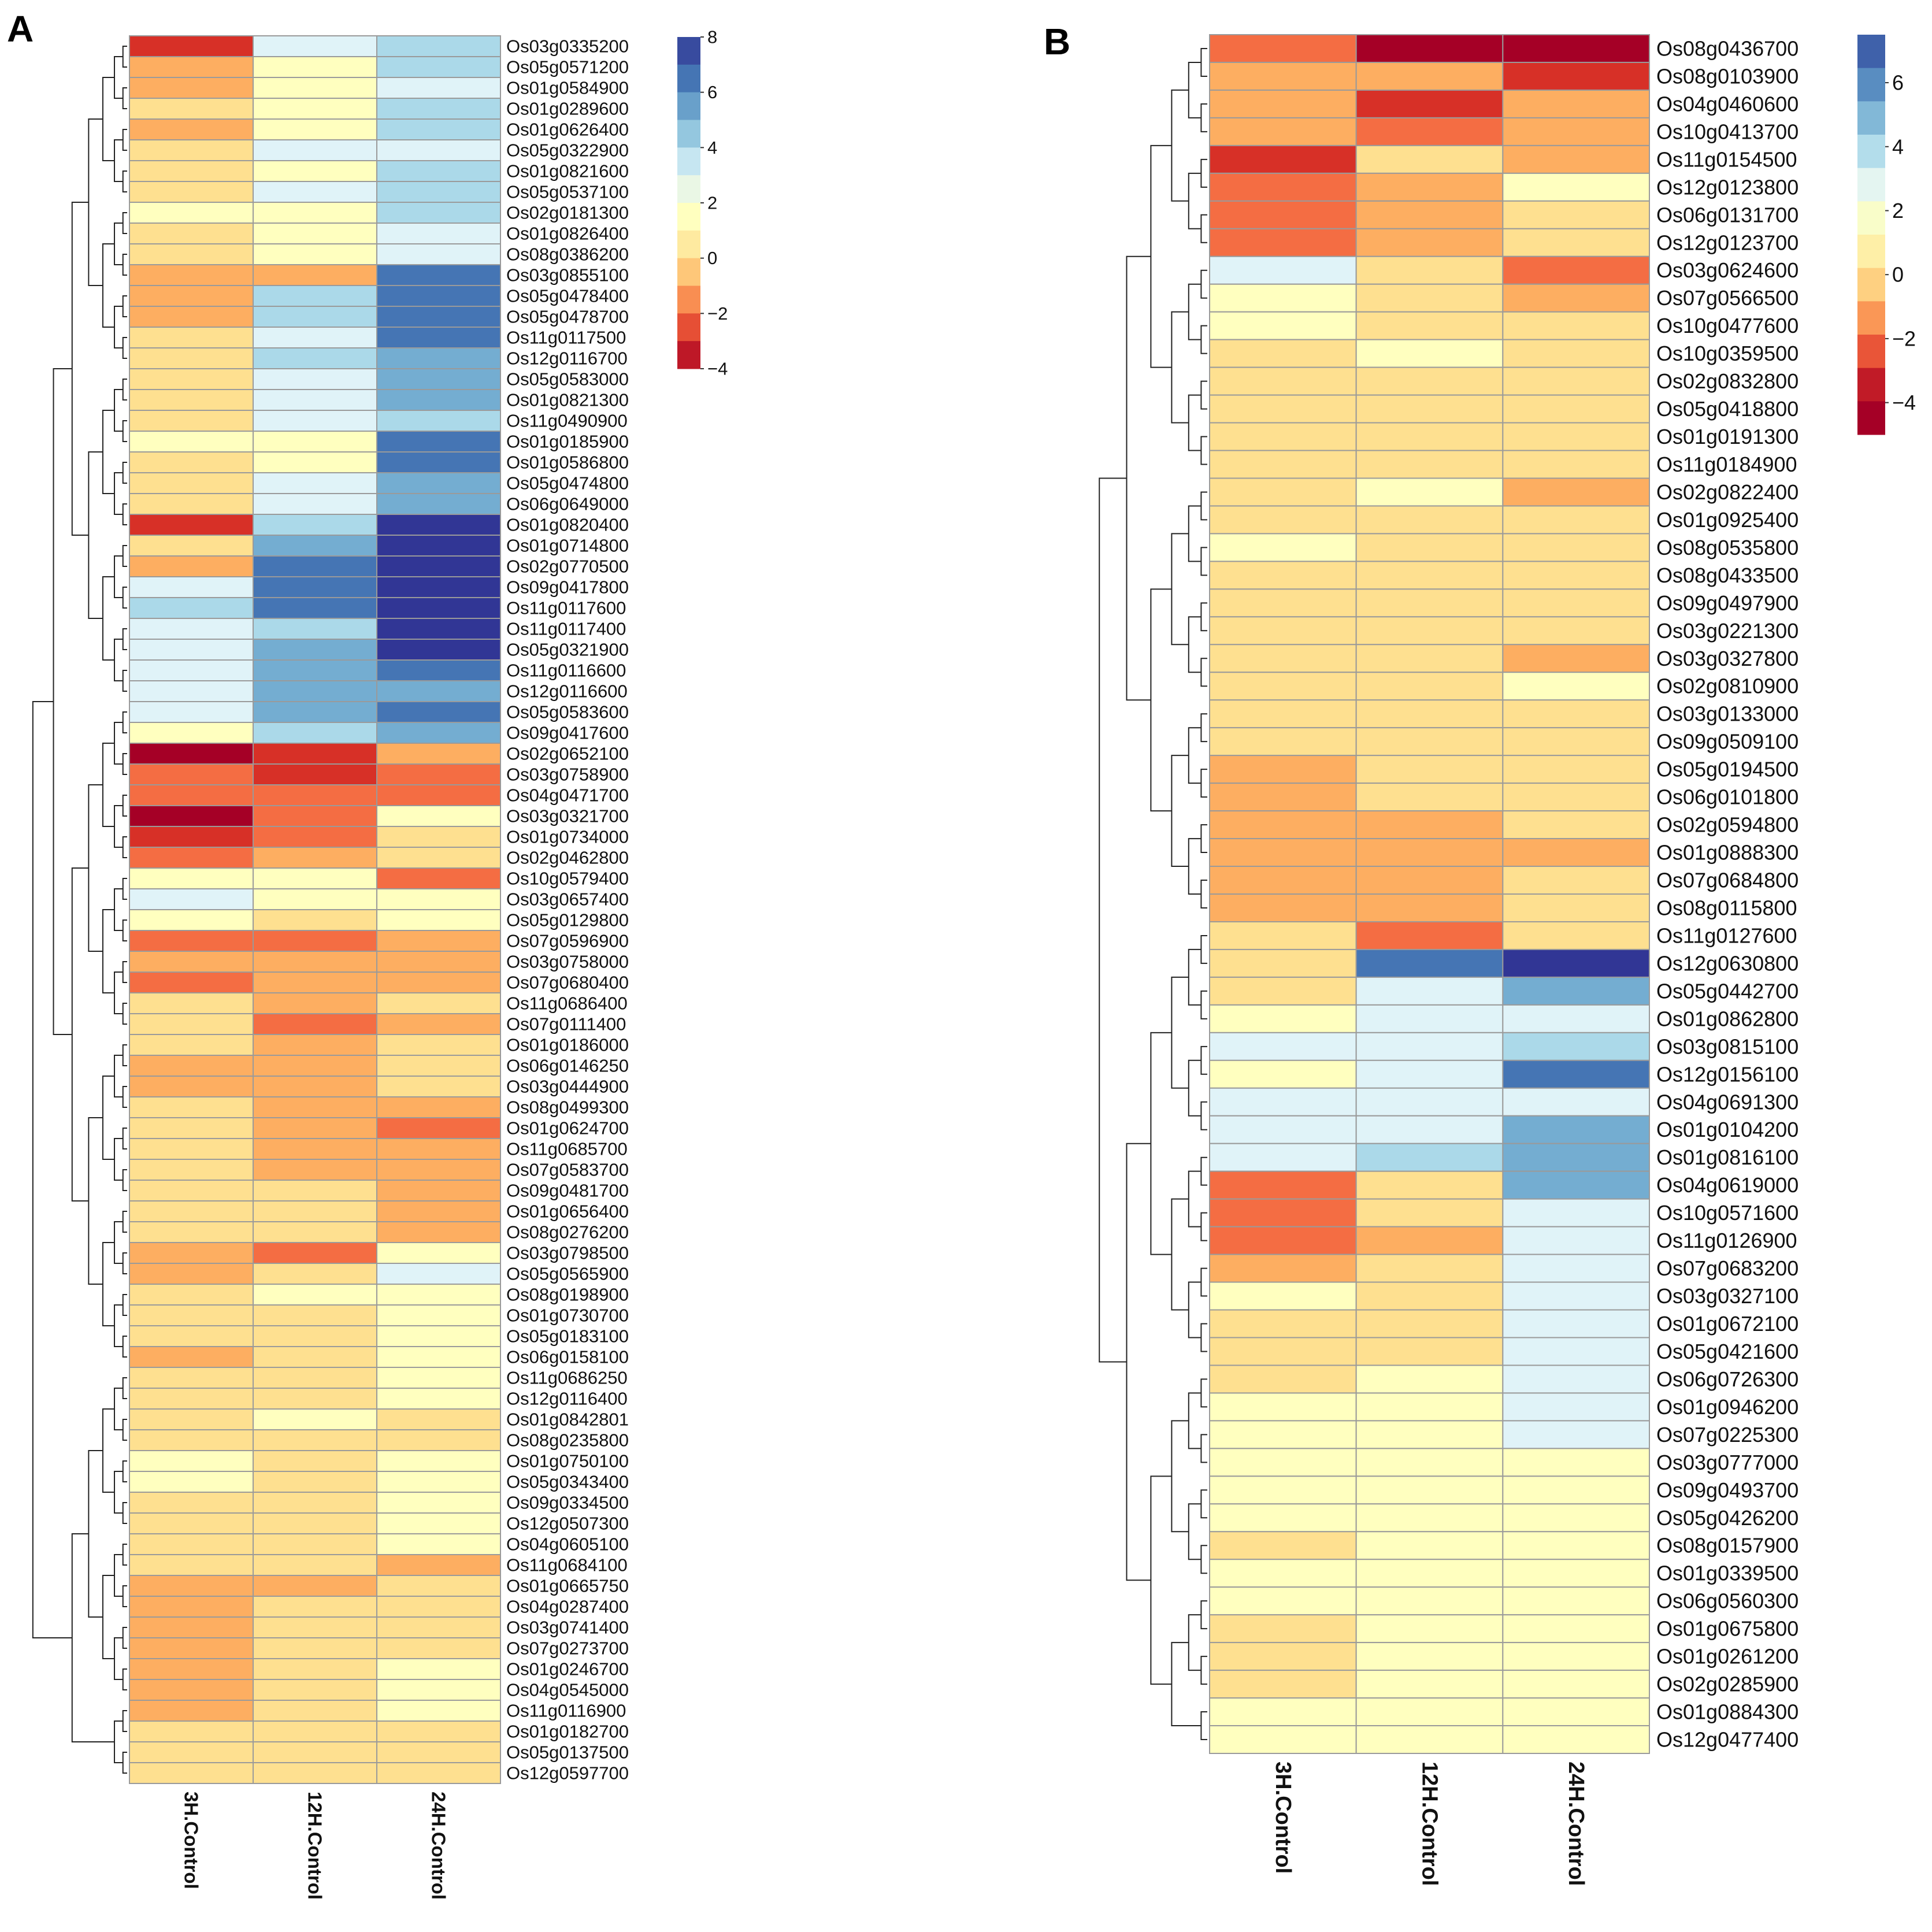  Describe the element at coordinates (567, 1128) in the screenshot. I see `gene-label: Os01g0624700` at that location.